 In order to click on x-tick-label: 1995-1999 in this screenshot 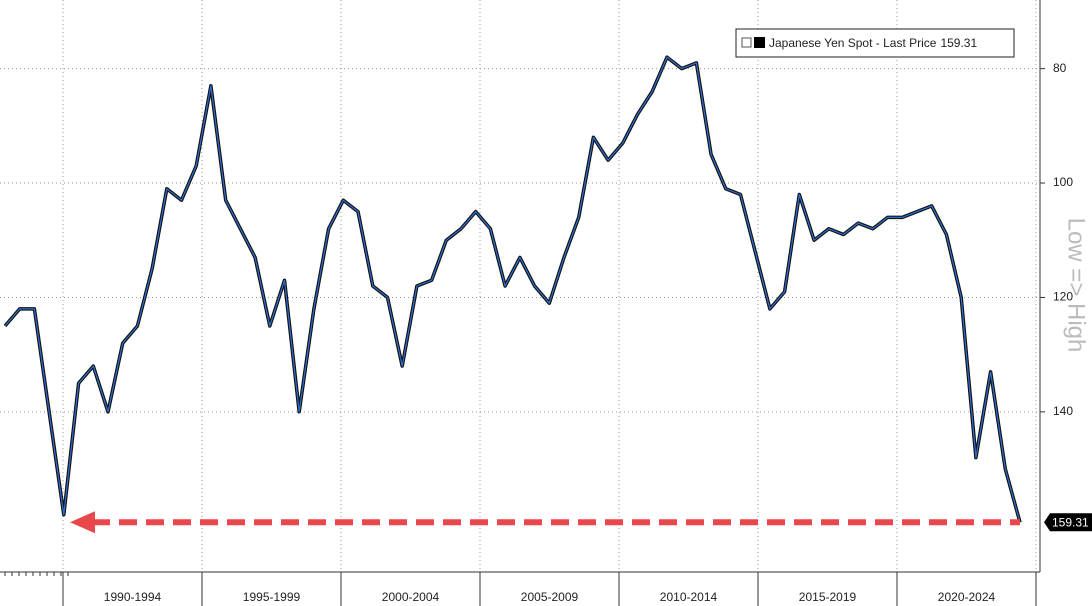, I will do `click(272, 597)`.